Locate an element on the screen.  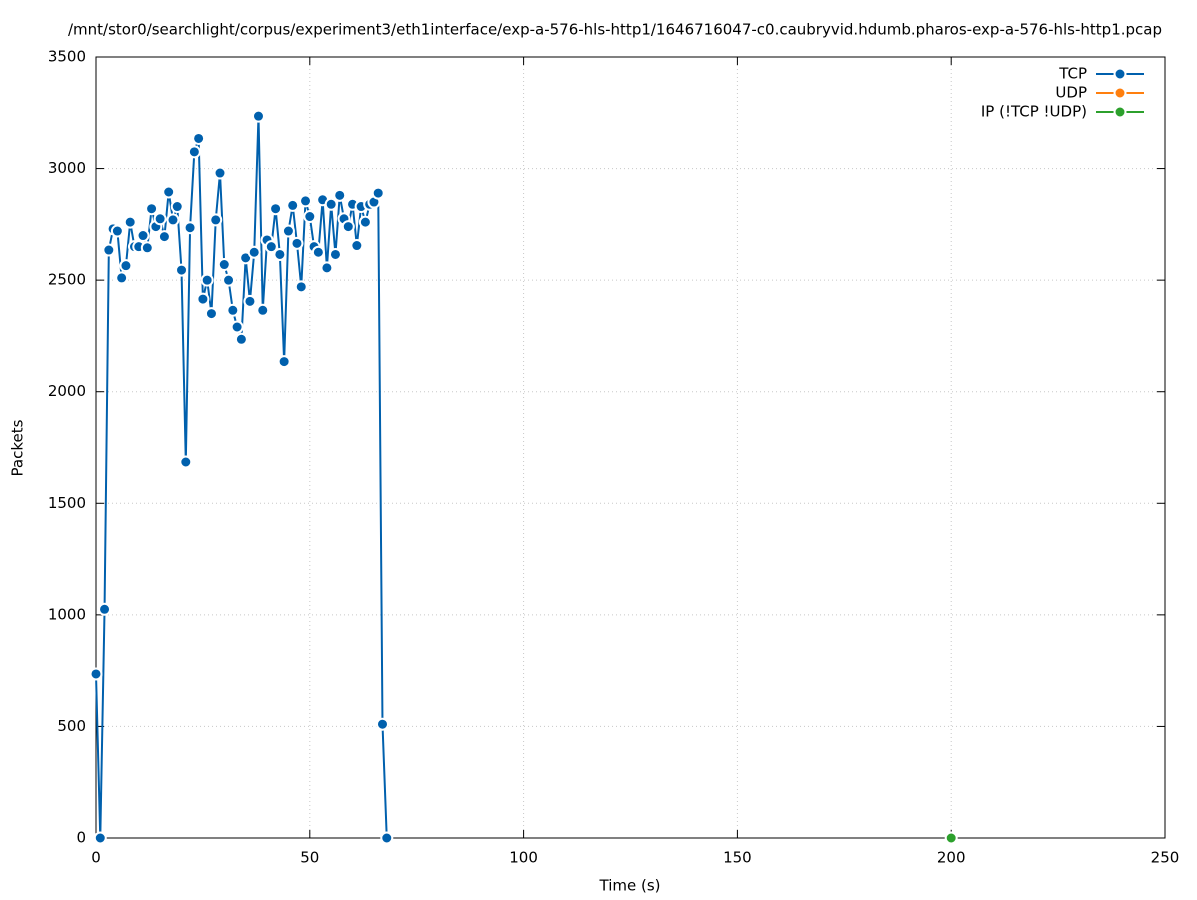
y-tick-label: 3000 is located at coordinates (67, 168).